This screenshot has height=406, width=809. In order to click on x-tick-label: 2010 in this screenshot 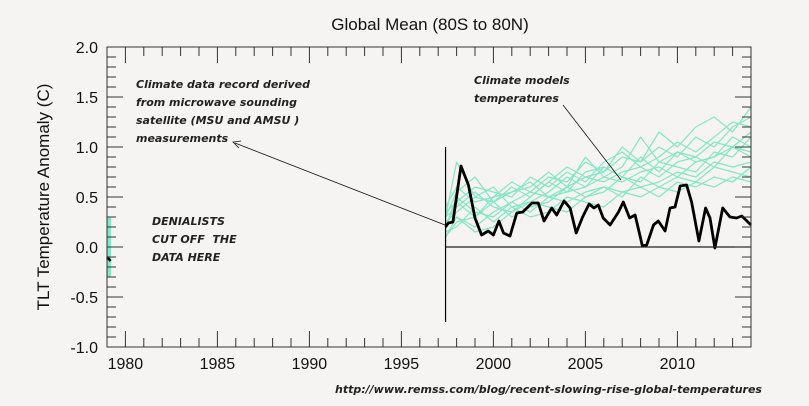, I will do `click(678, 364)`.